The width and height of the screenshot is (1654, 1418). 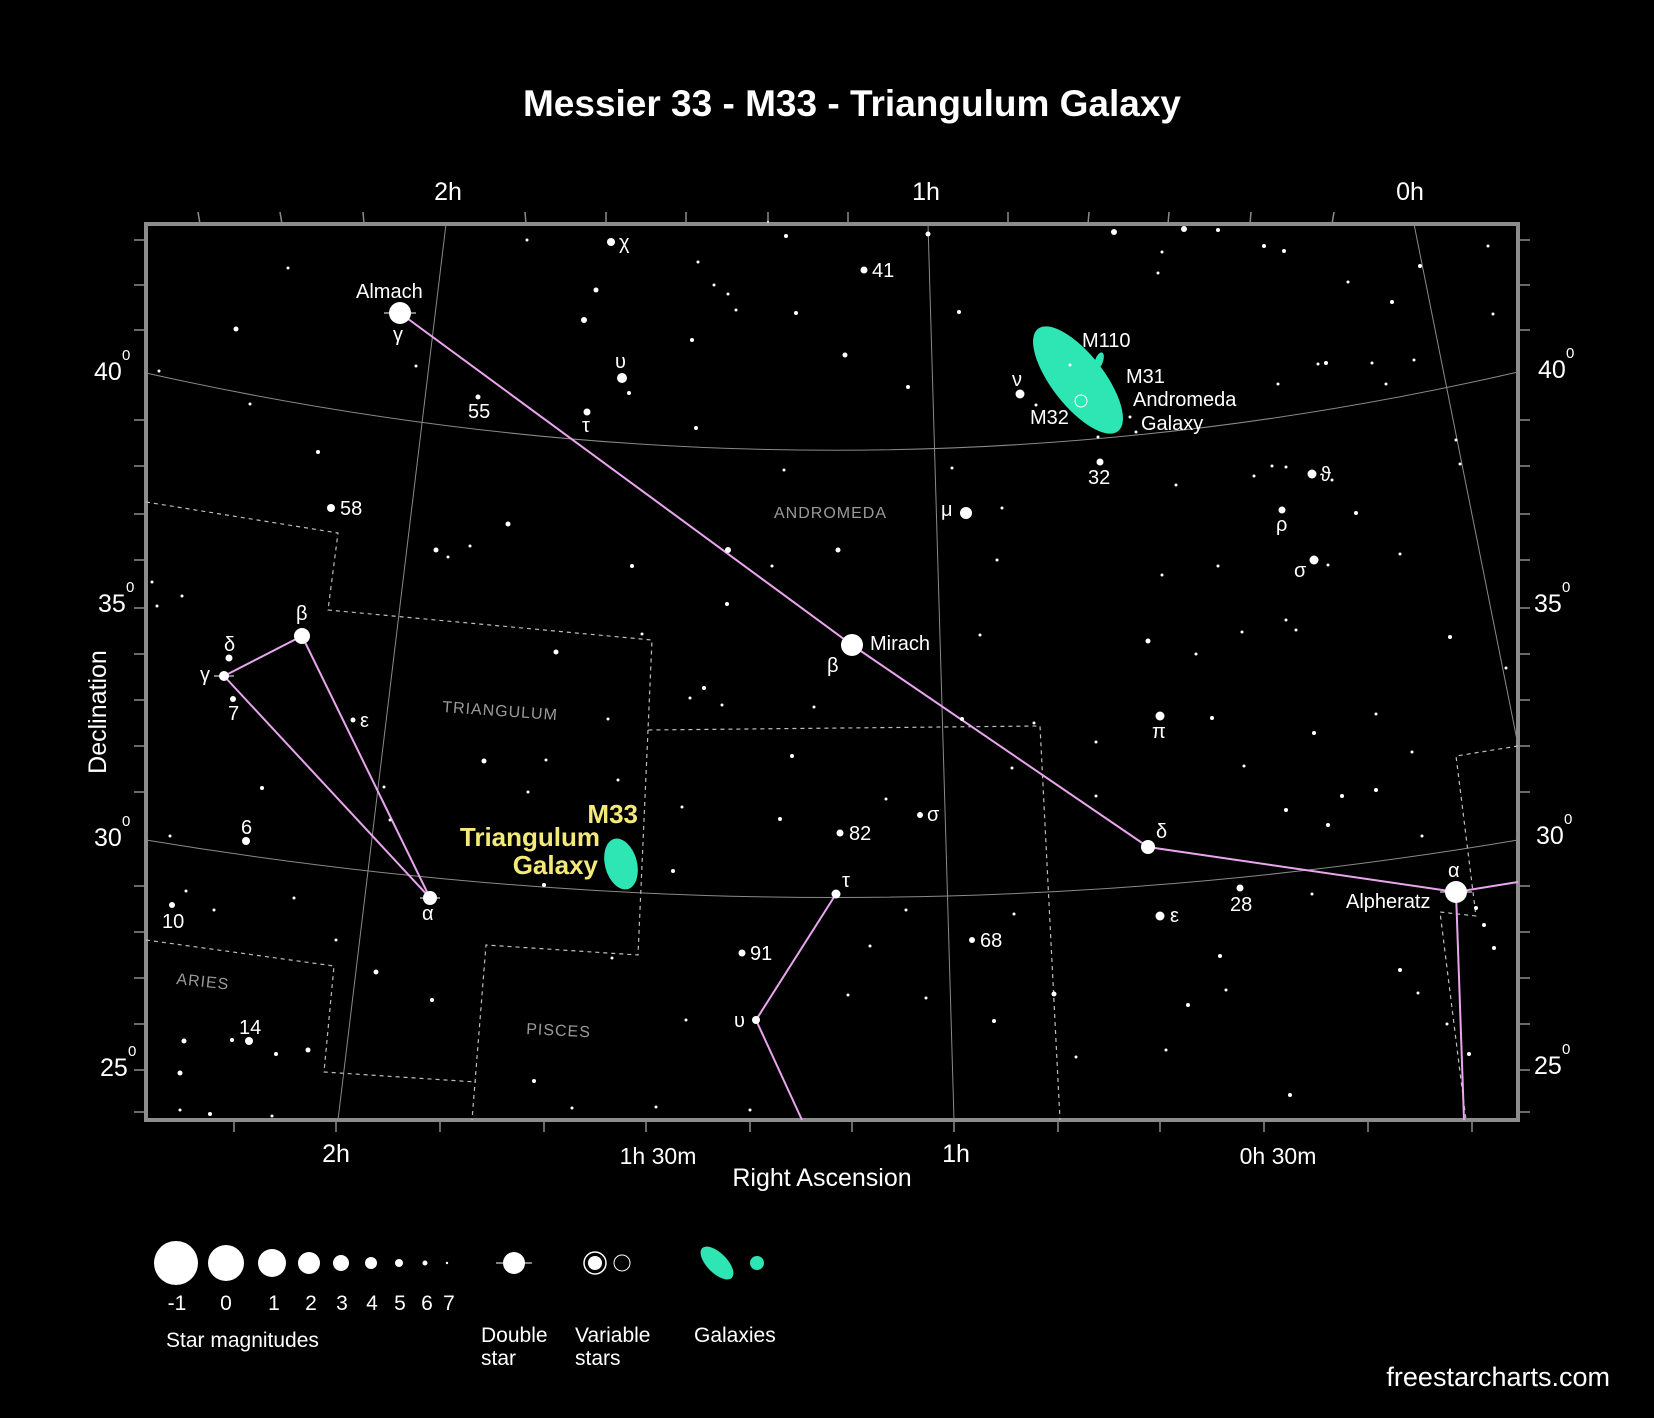 What do you see at coordinates (428, 914) in the screenshot?
I see `label-alpha-tri: α` at bounding box center [428, 914].